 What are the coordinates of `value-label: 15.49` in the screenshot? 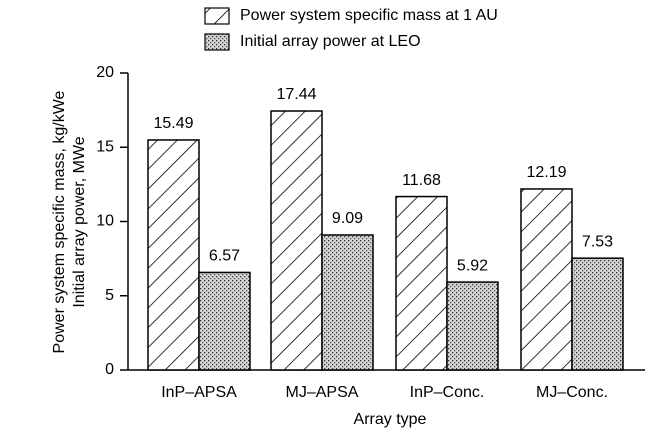 It's located at (173, 123).